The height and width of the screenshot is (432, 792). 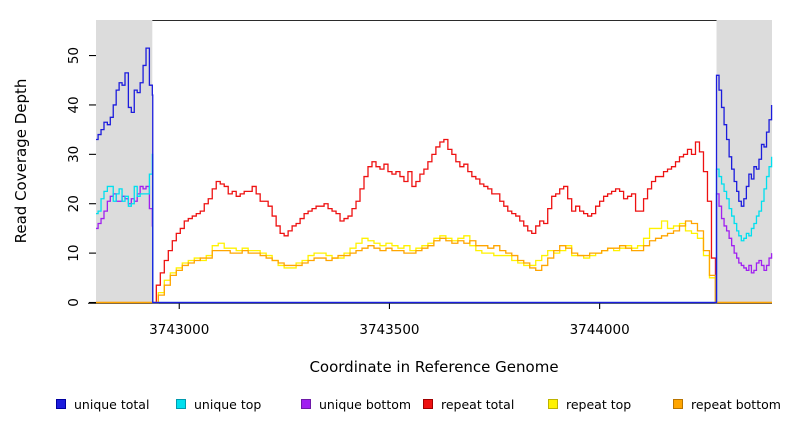 I want to click on unique-region-shade-right, so click(x=744, y=161).